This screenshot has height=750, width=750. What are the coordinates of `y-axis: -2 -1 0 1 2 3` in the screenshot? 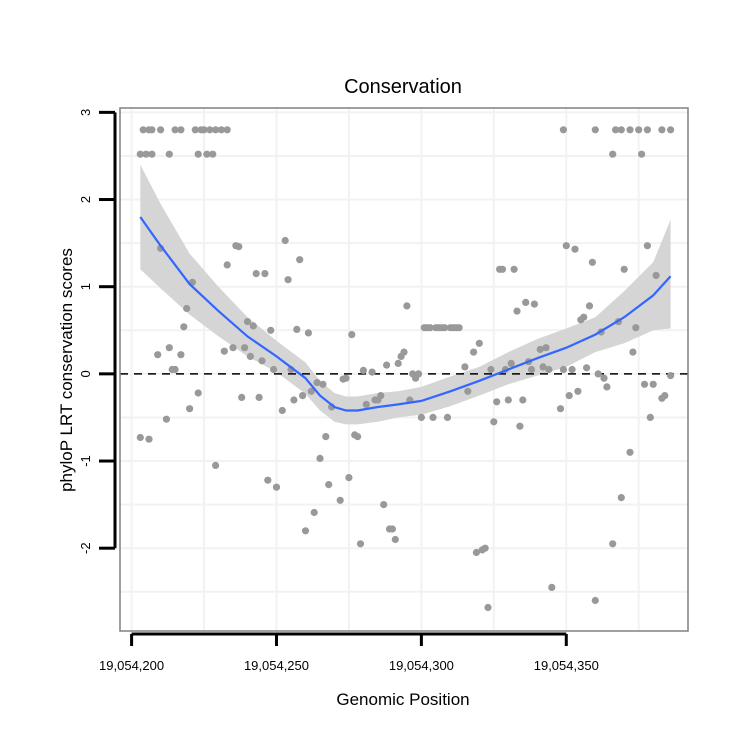 It's located at (97, 331).